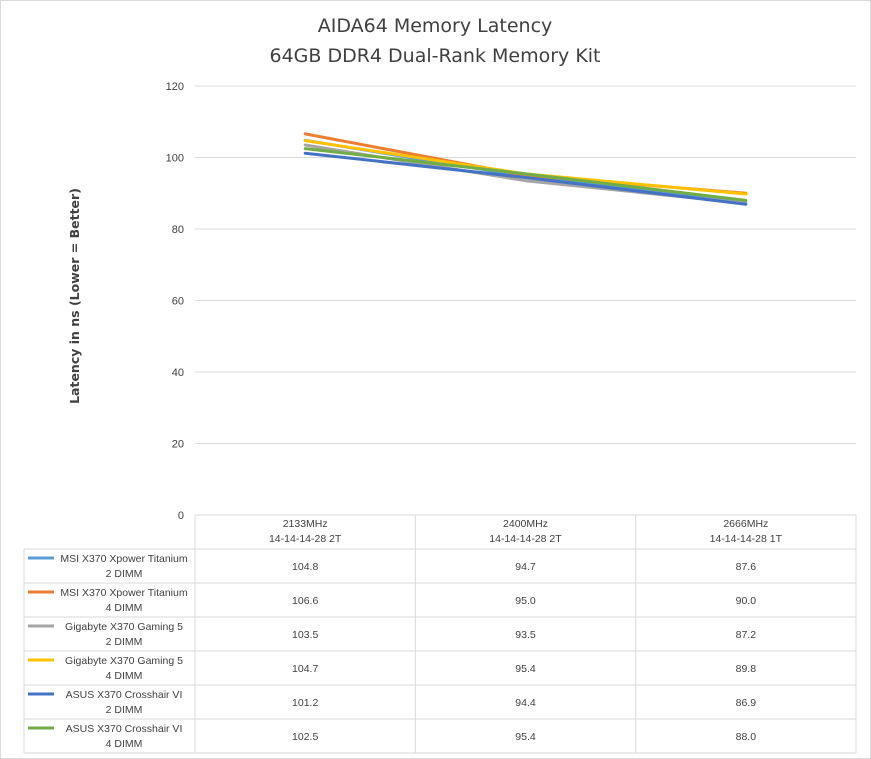  Describe the element at coordinates (746, 703) in the screenshot. I see `table-value-series-5-col-3: 86.9` at that location.